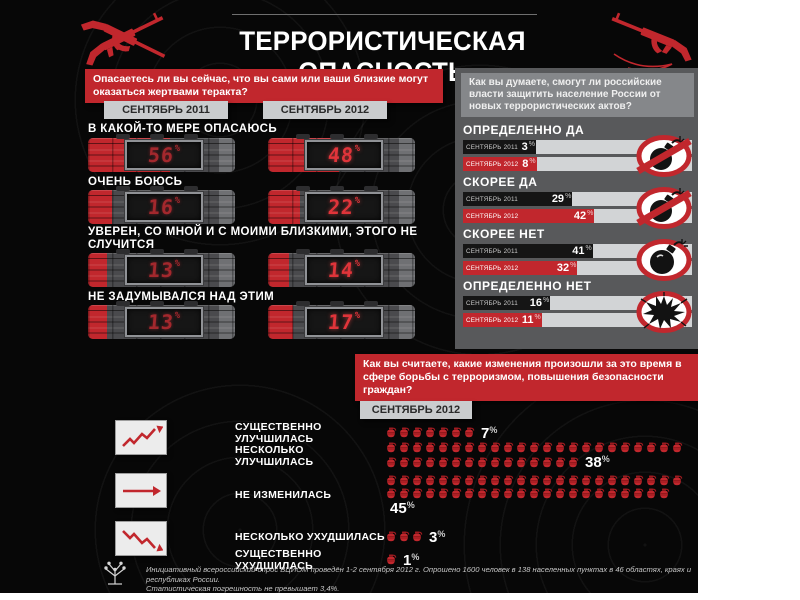 The width and height of the screenshot is (800, 600). What do you see at coordinates (115, 577) in the screenshot?
I see `vciom-logo: ВЦИОМ` at bounding box center [115, 577].